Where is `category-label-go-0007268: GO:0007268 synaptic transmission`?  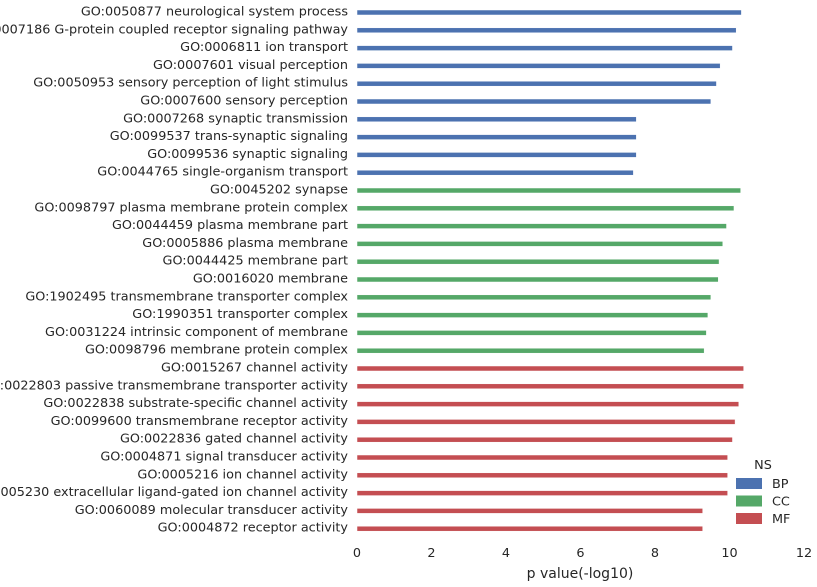
category-label-go-0007268: GO:0007268 synaptic transmission is located at coordinates (235, 118).